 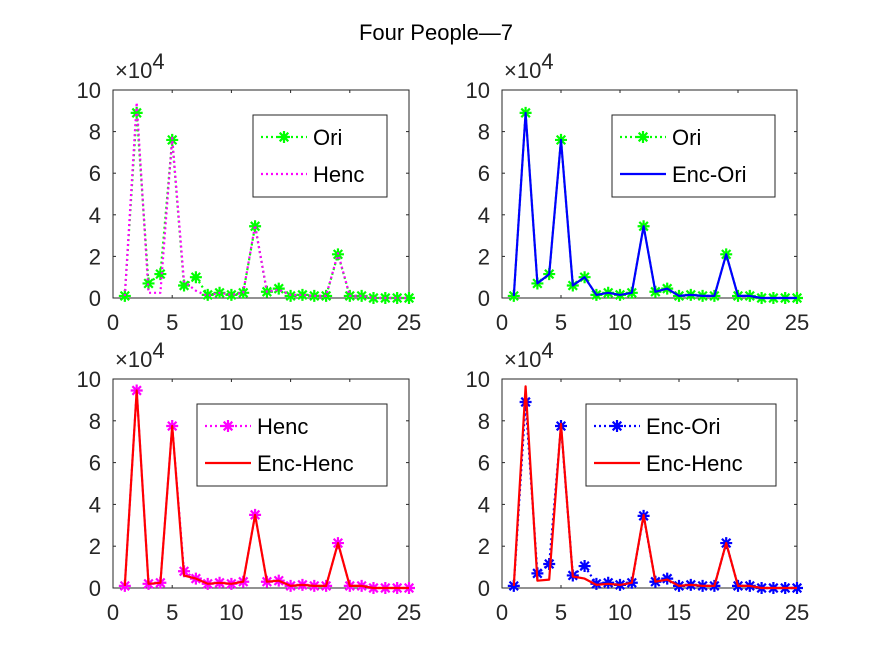 I want to click on series-line-enc-ori, so click(x=654, y=205).